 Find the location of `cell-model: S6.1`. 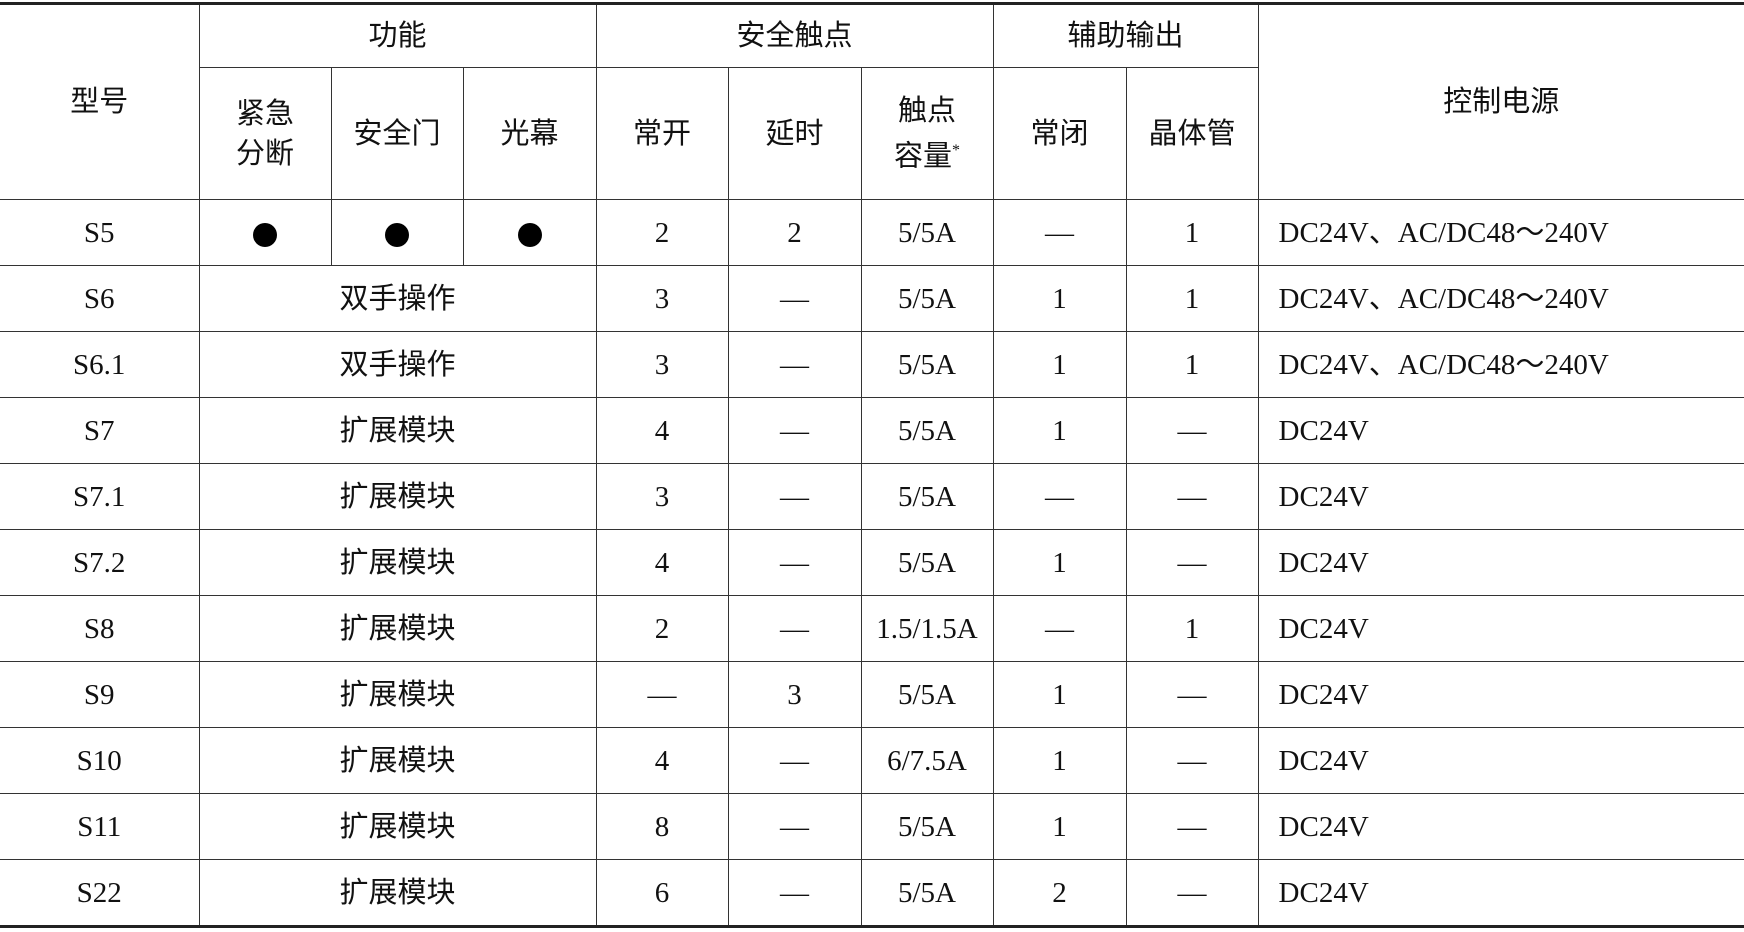

cell-model: S6.1 is located at coordinates (100, 364).